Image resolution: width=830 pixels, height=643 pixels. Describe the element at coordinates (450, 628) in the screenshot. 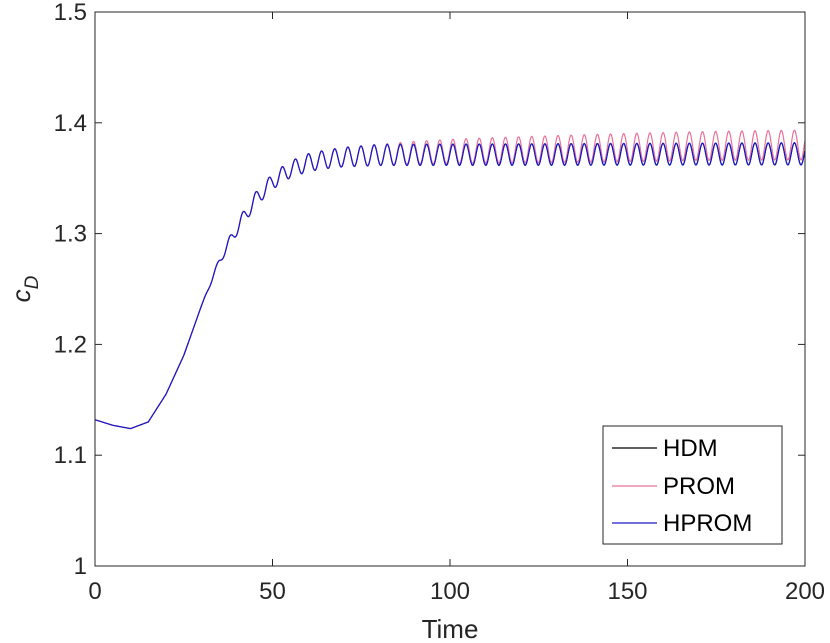

I see `x-axis-label: Time` at that location.